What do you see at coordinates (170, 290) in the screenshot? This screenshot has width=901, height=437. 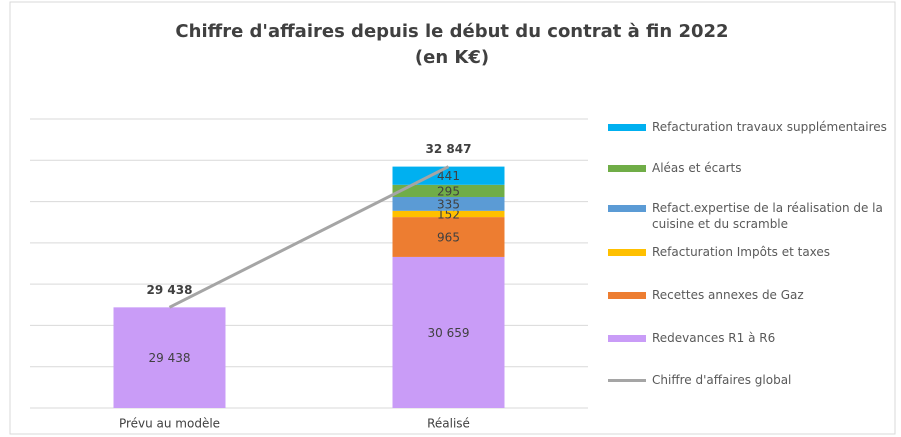 I see `line-label: 29 438` at bounding box center [170, 290].